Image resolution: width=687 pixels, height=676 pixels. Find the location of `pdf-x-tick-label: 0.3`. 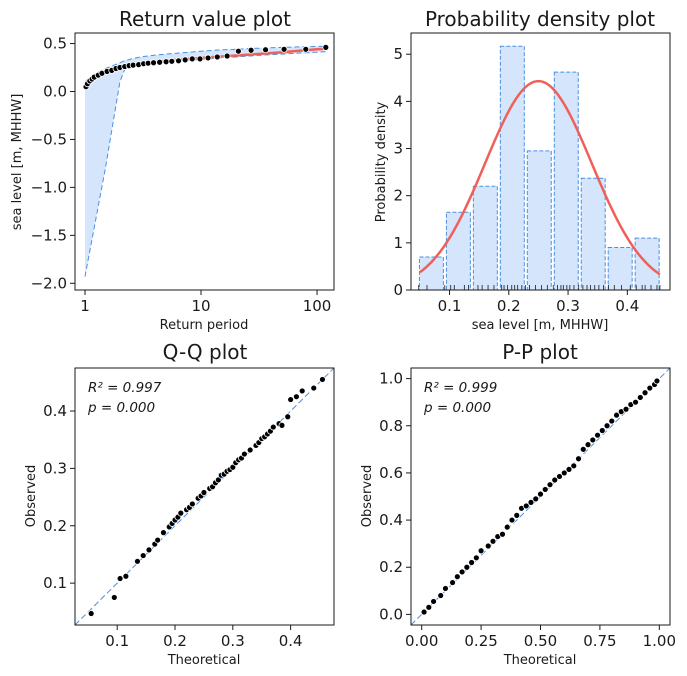

pdf-x-tick-label: 0.3 is located at coordinates (568, 306).